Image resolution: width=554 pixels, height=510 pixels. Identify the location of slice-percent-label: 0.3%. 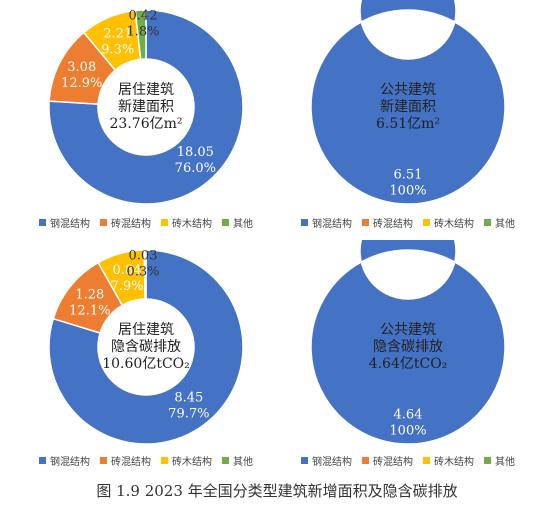
(142, 272).